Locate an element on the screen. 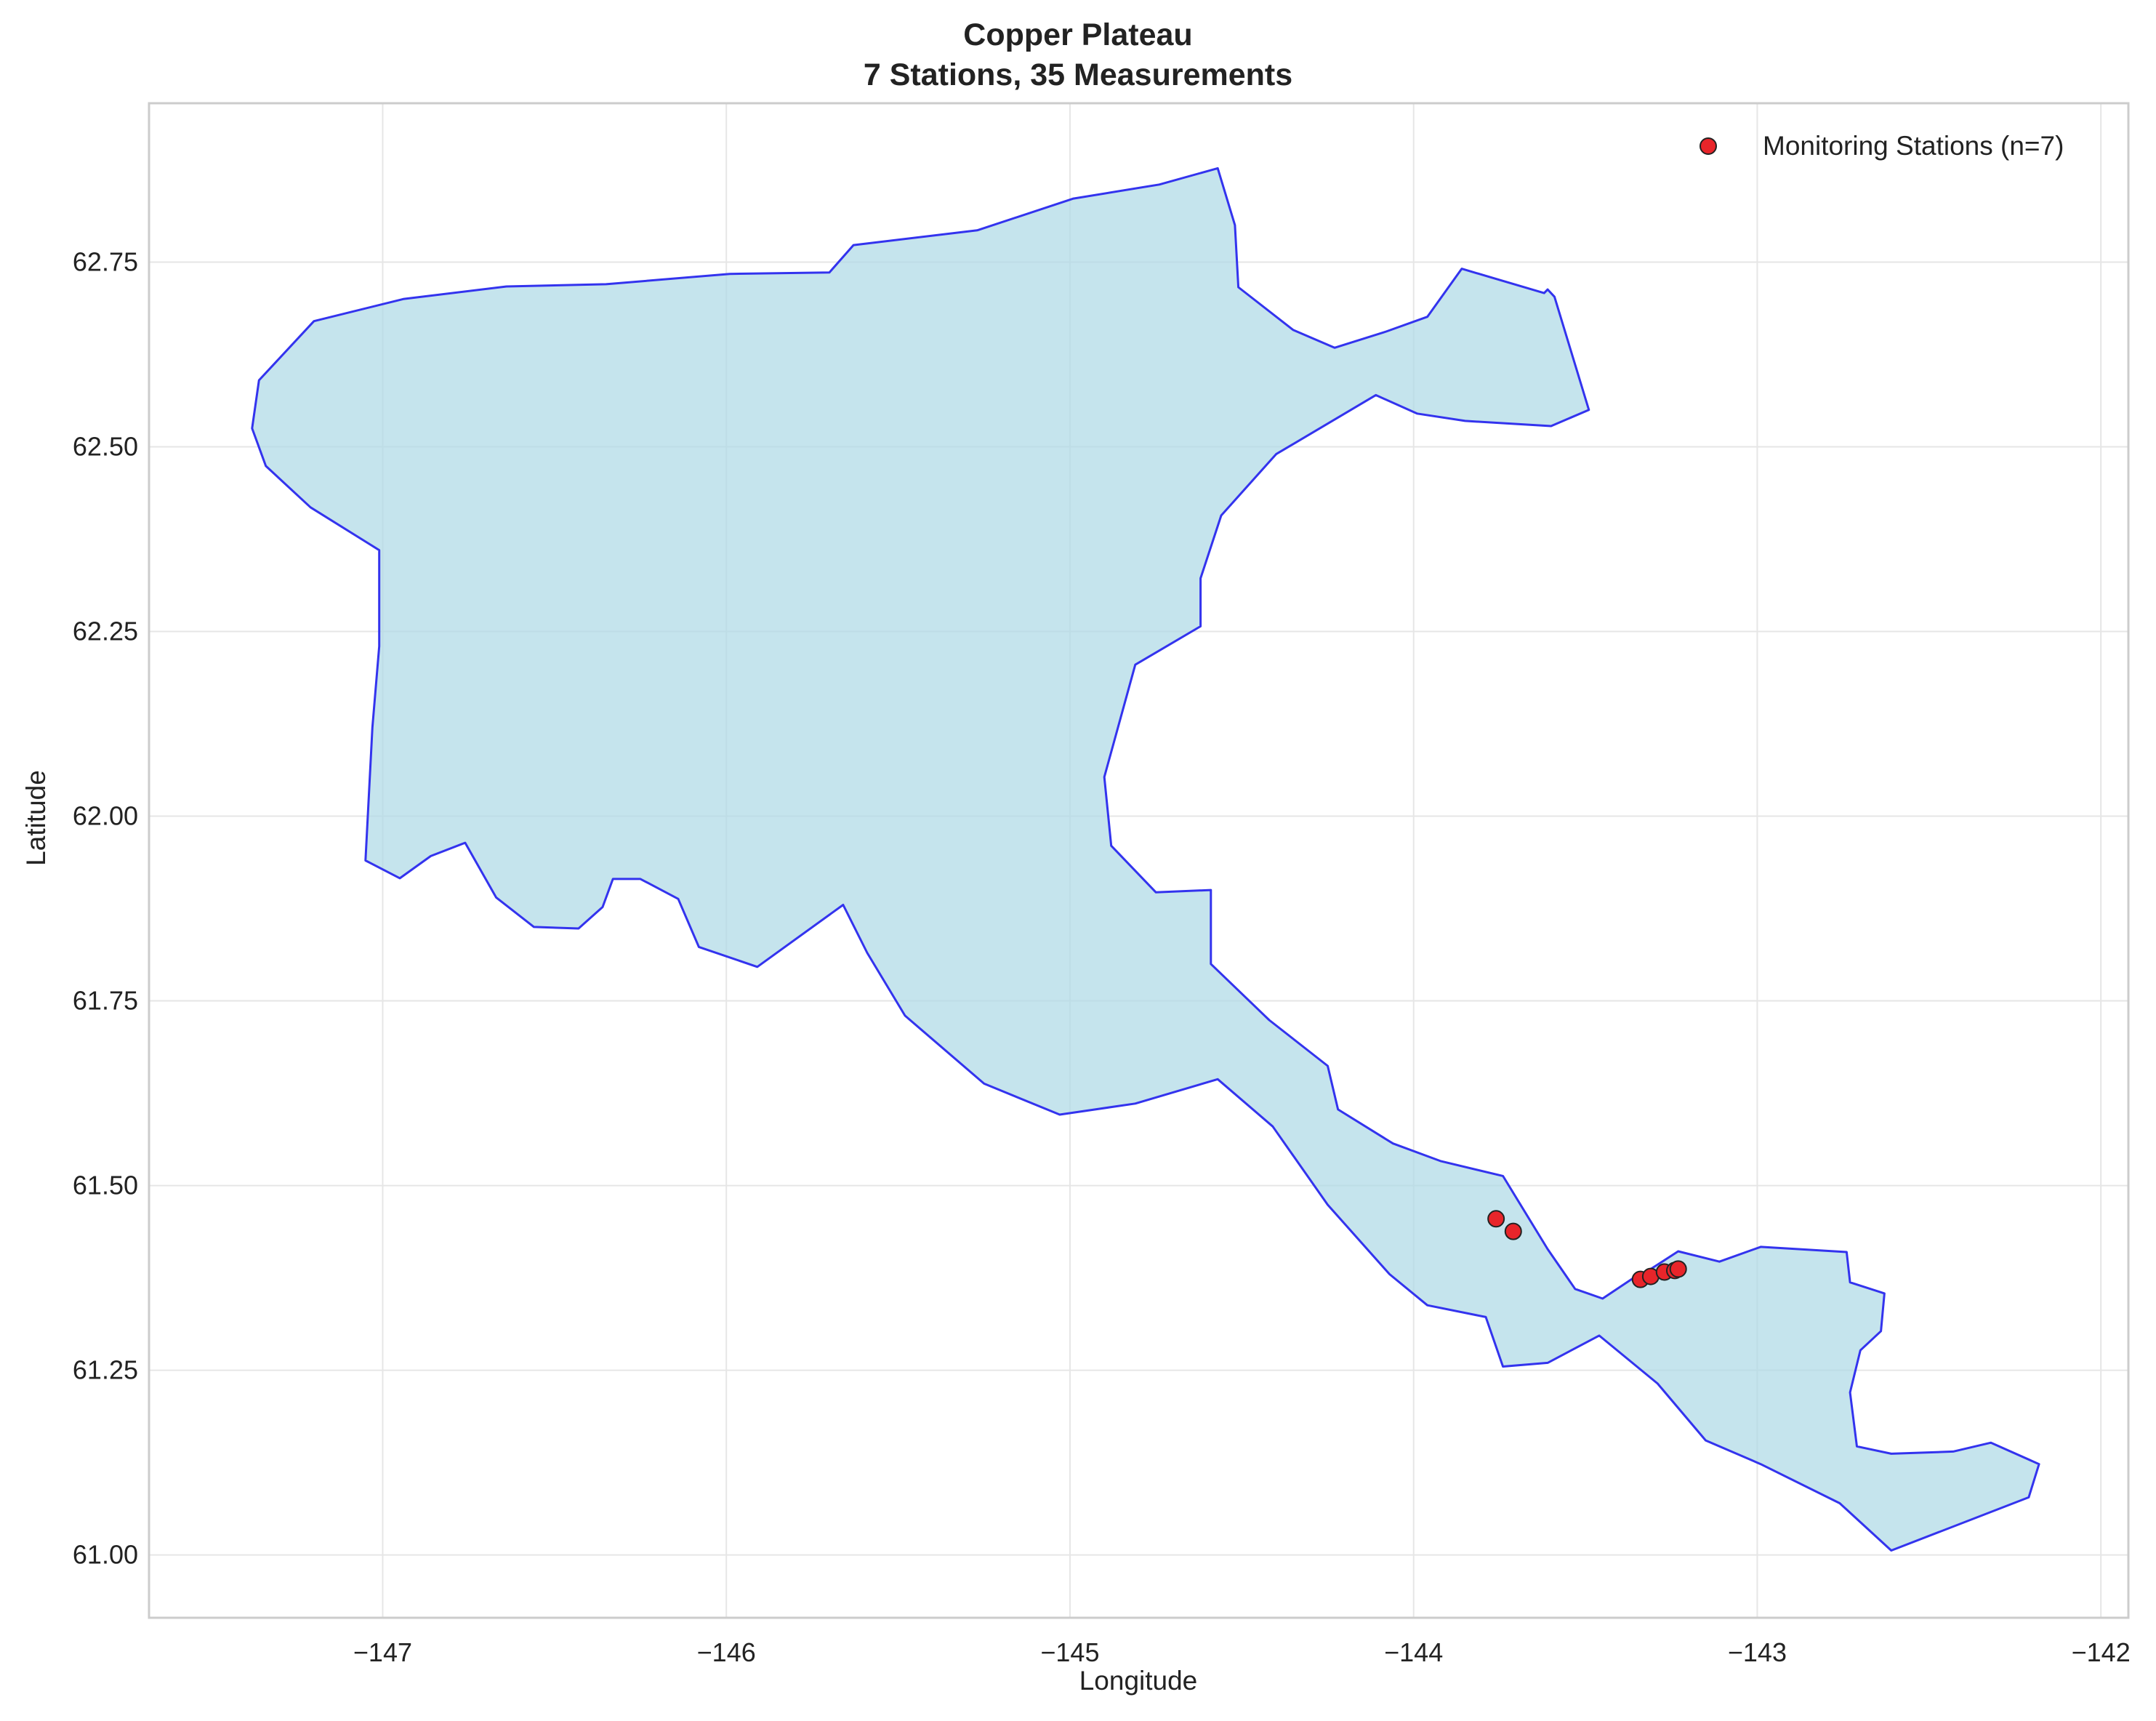 This screenshot has width=2156, height=1721. y-tick-label-0: 61.00 is located at coordinates (105, 1555).